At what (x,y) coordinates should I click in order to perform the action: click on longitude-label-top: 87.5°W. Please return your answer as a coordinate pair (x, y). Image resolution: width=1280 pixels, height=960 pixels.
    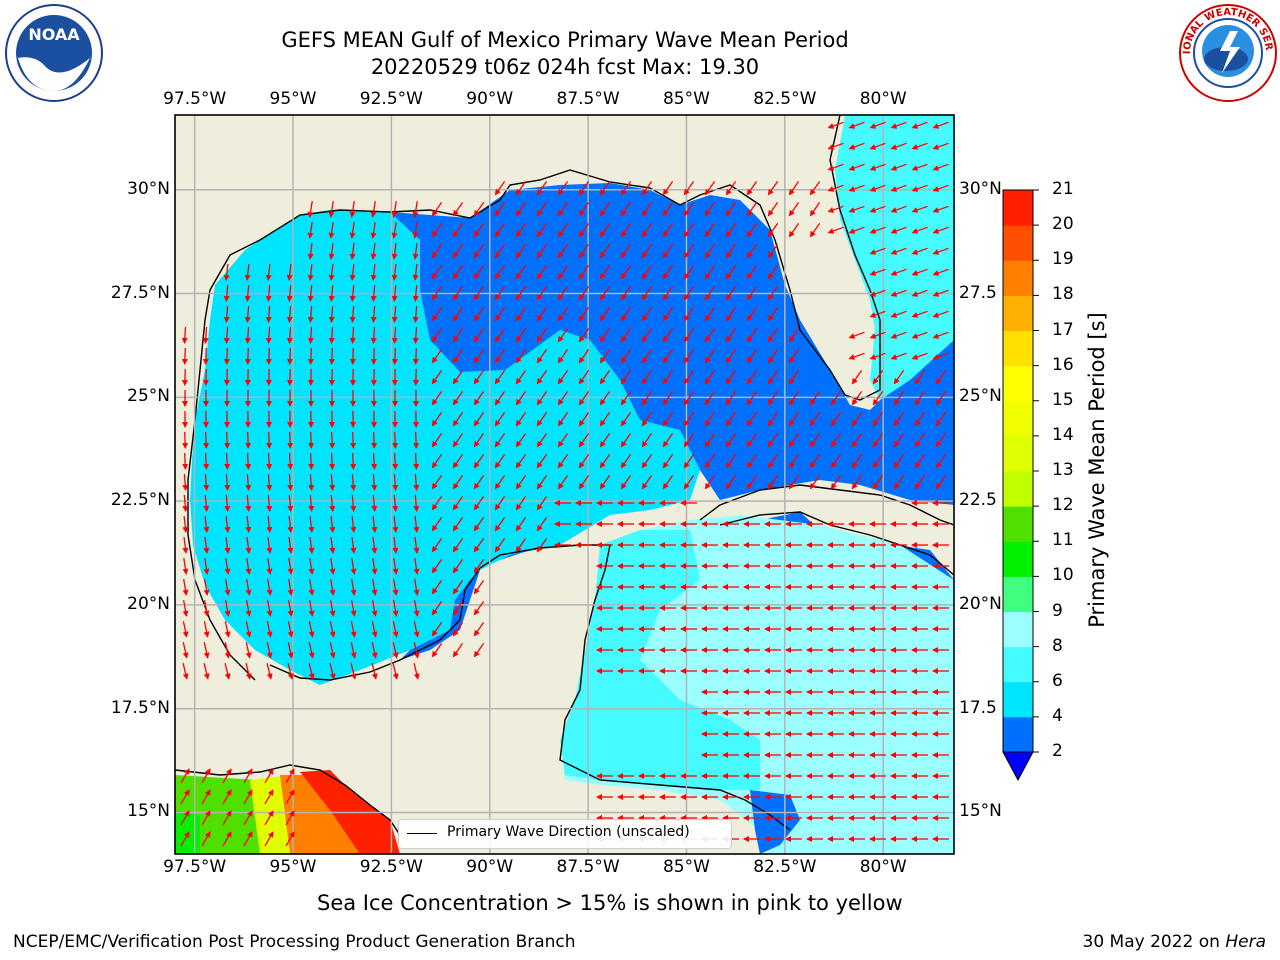
    Looking at the image, I should click on (588, 99).